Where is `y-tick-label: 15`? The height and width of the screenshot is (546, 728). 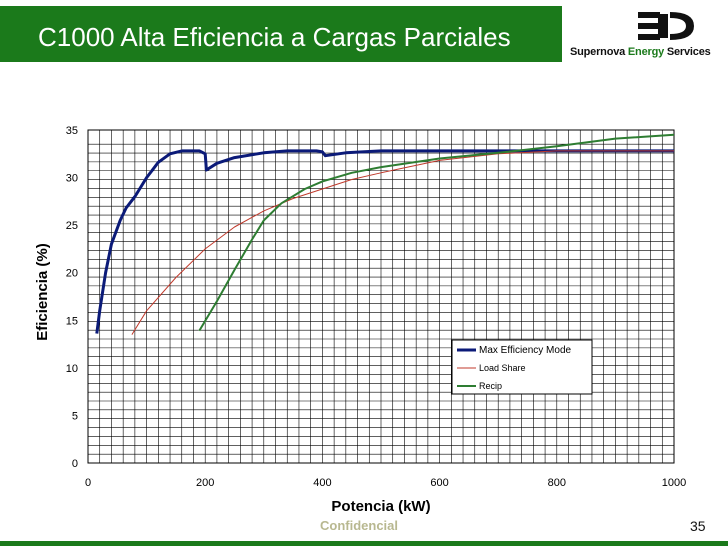 y-tick-label: 15 is located at coordinates (72, 321).